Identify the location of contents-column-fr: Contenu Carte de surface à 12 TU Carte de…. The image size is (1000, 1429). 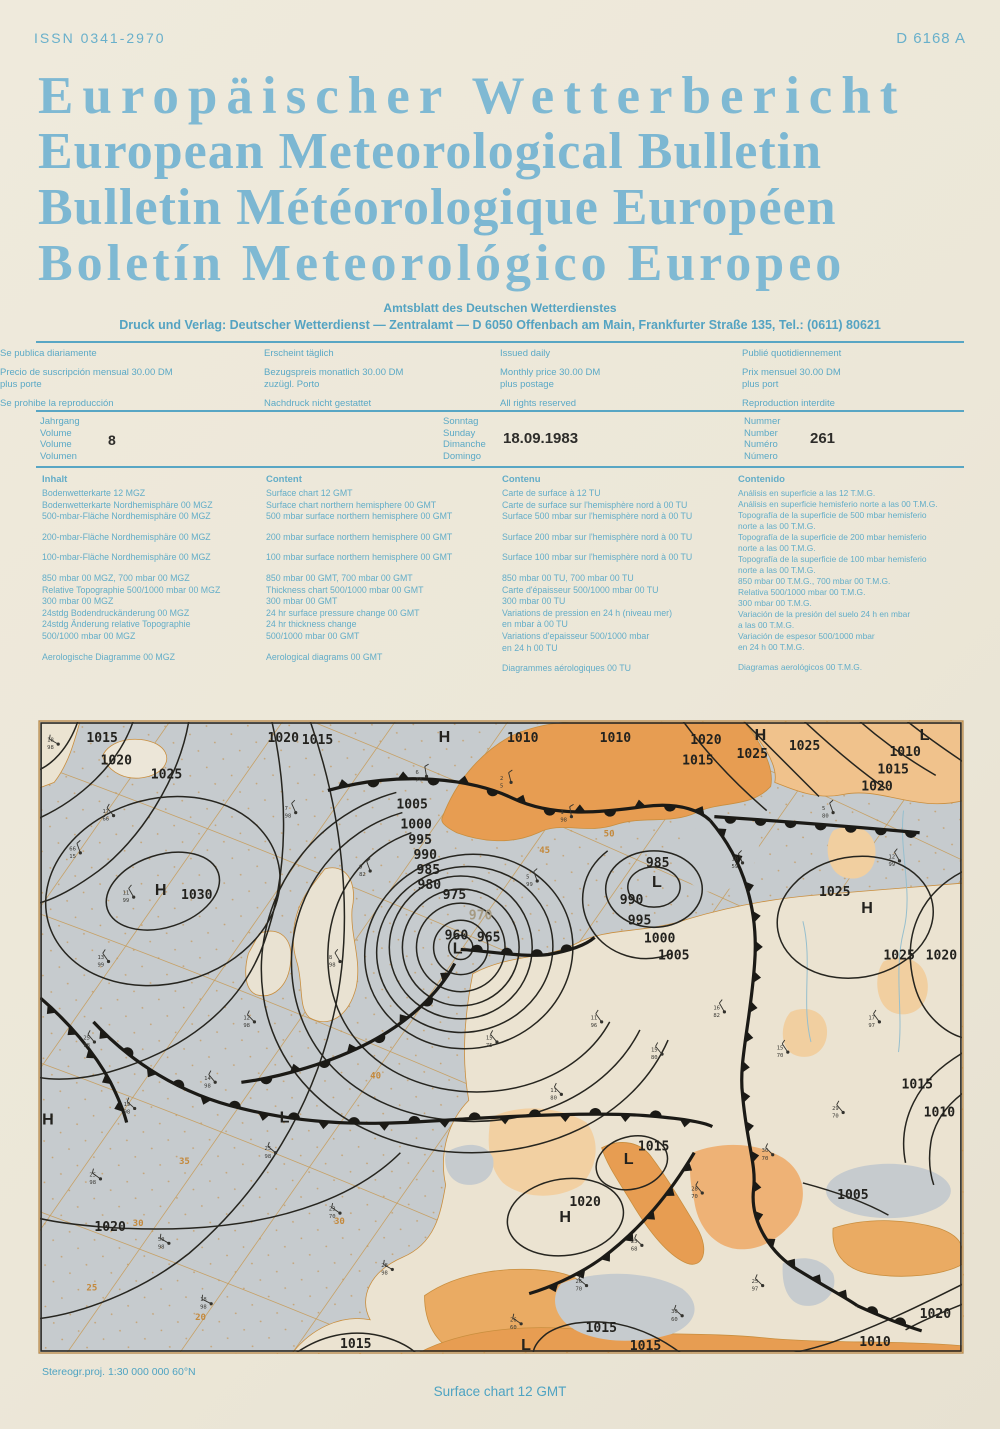
(619, 574).